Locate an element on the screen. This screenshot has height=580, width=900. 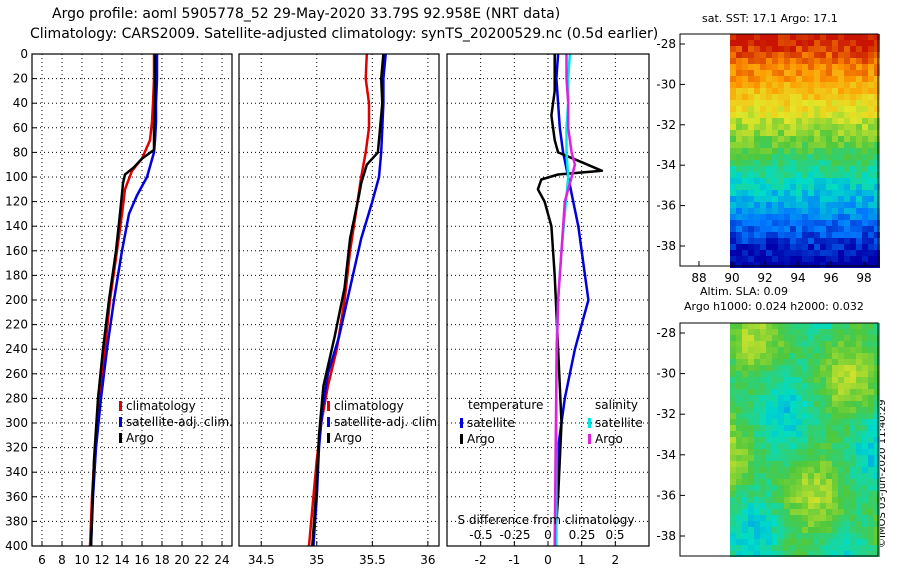
sst-map-heatmap is located at coordinates (805, 151).